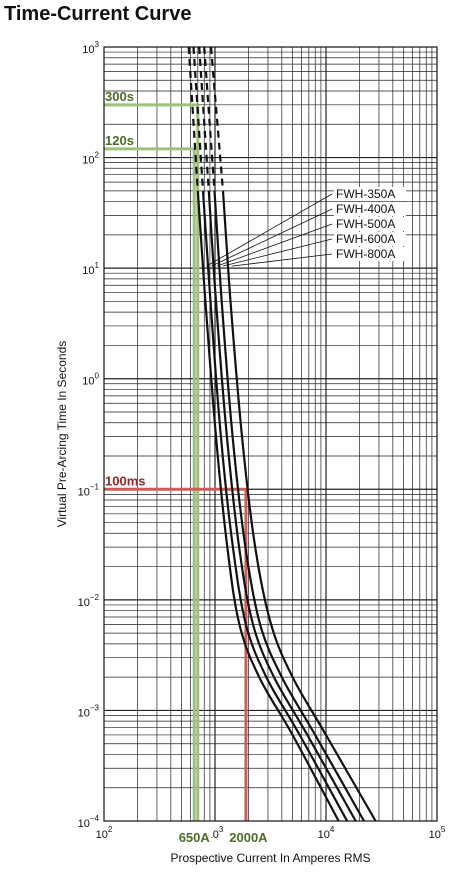 Image resolution: width=455 pixels, height=874 pixels. What do you see at coordinates (125, 480) in the screenshot?
I see `annotation-label: 100ms` at bounding box center [125, 480].